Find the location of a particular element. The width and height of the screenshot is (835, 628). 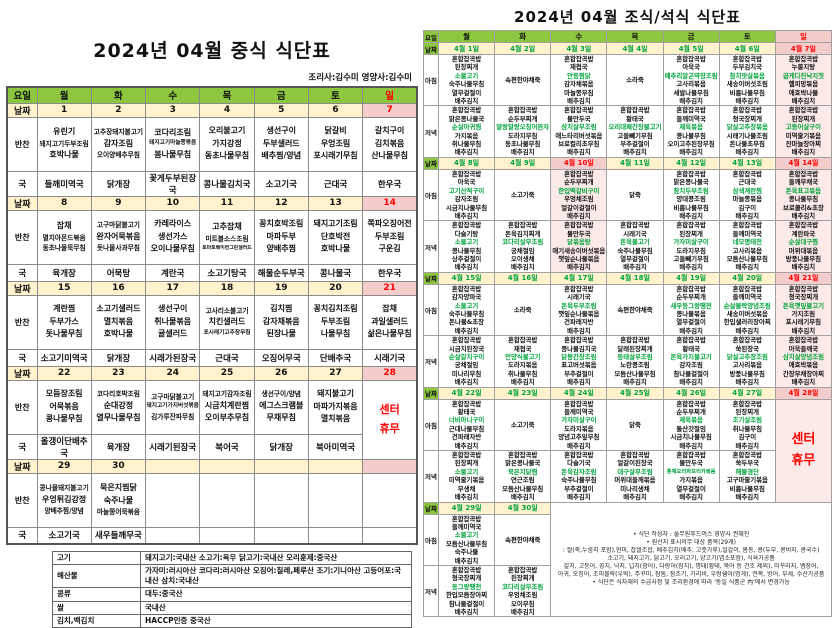

lunch-date-cell: 2 is located at coordinates (118, 110).